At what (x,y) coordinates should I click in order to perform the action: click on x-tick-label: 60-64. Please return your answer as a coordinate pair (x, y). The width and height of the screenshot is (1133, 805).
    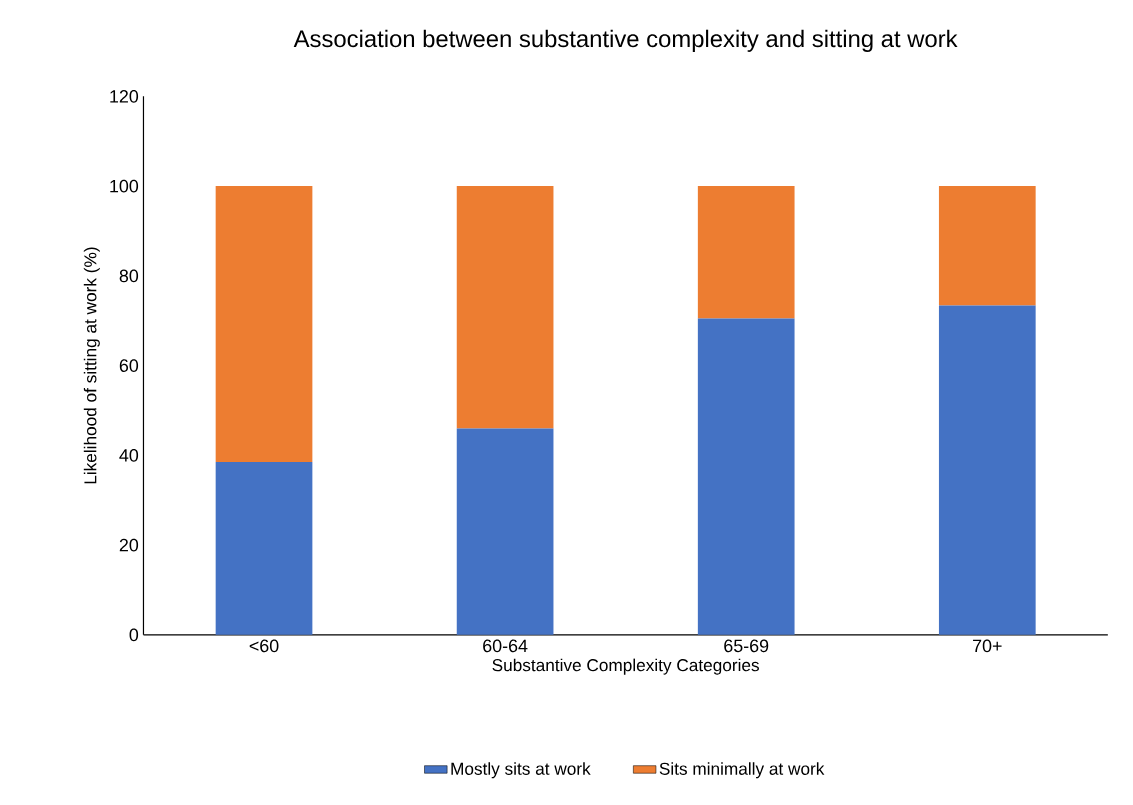
    Looking at the image, I should click on (505, 646).